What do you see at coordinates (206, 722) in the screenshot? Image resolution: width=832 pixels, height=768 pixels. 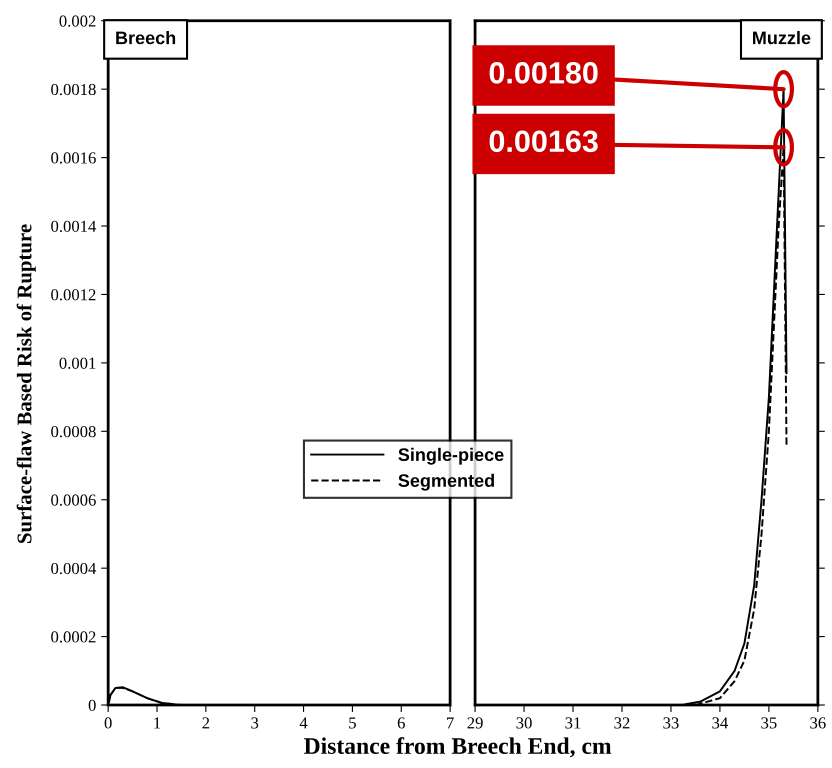 I see `x-tick-label: 2` at bounding box center [206, 722].